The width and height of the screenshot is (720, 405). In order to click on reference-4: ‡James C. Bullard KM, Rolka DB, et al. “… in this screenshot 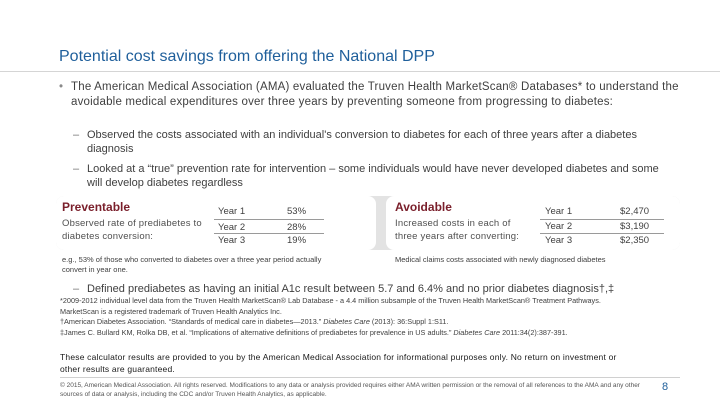, I will do `click(314, 332)`.